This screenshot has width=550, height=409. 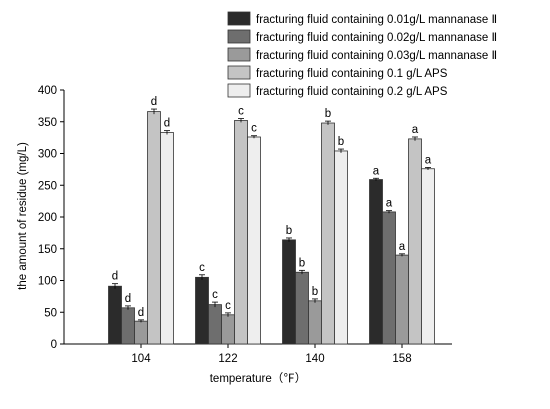 I want to click on y-tick-label: 300, so click(x=47, y=155).